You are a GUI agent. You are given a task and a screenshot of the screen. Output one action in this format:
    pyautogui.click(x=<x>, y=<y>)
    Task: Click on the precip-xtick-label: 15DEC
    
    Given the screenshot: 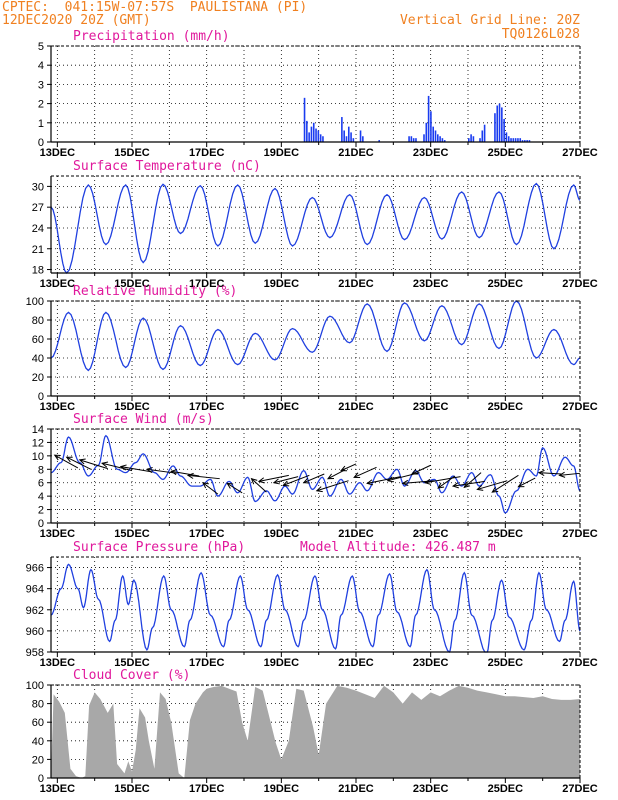 What is the action you would take?
    pyautogui.click(x=132, y=153)
    